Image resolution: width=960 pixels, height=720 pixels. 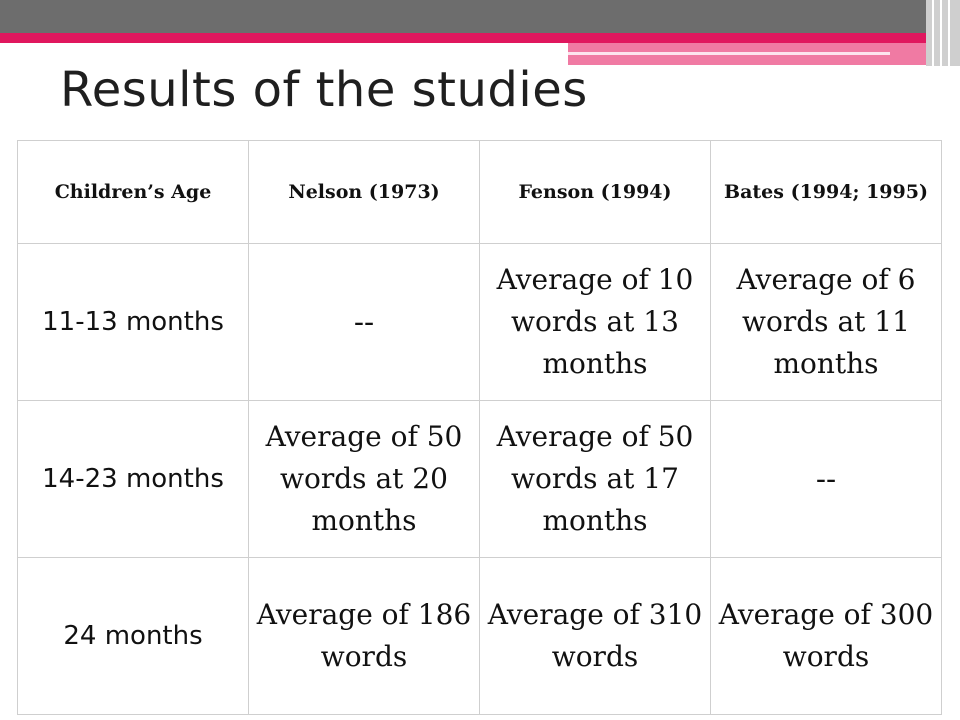 I want to click on cell-bates: --, so click(x=826, y=479).